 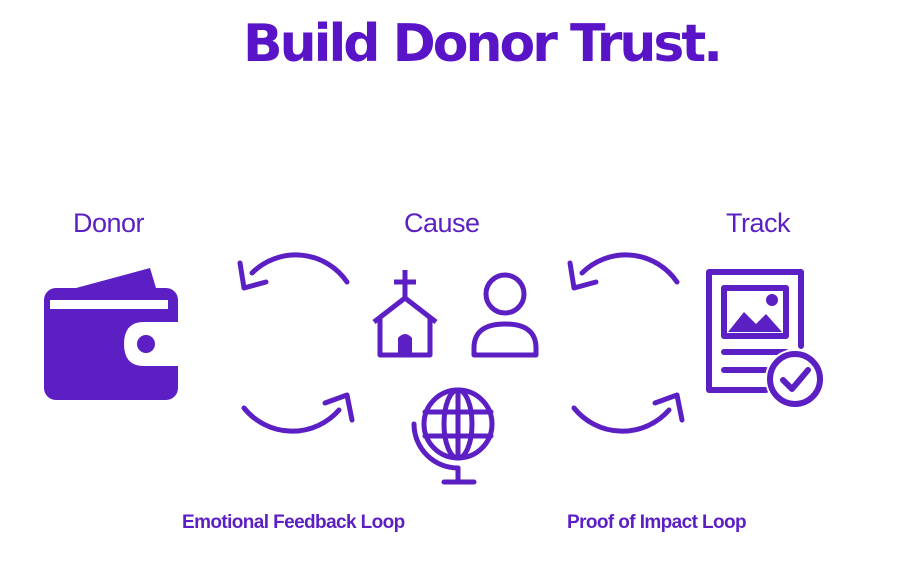 I want to click on diagram-title: Build Donor Trust., so click(x=483, y=44).